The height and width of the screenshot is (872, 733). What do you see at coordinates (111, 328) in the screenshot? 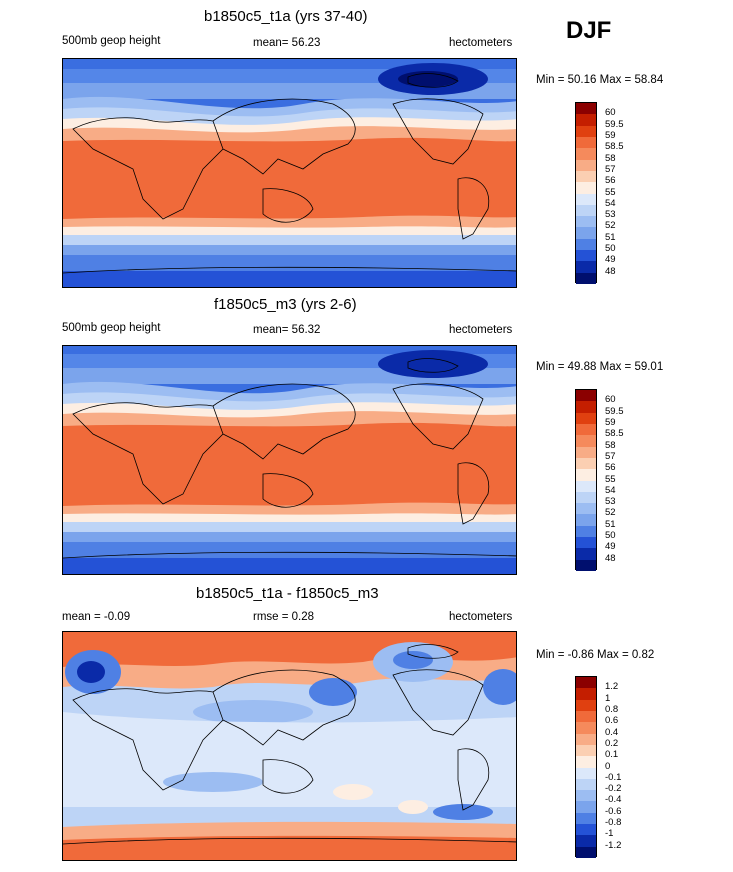
I see `panel-2-variable-label: 500mb geop height` at bounding box center [111, 328].